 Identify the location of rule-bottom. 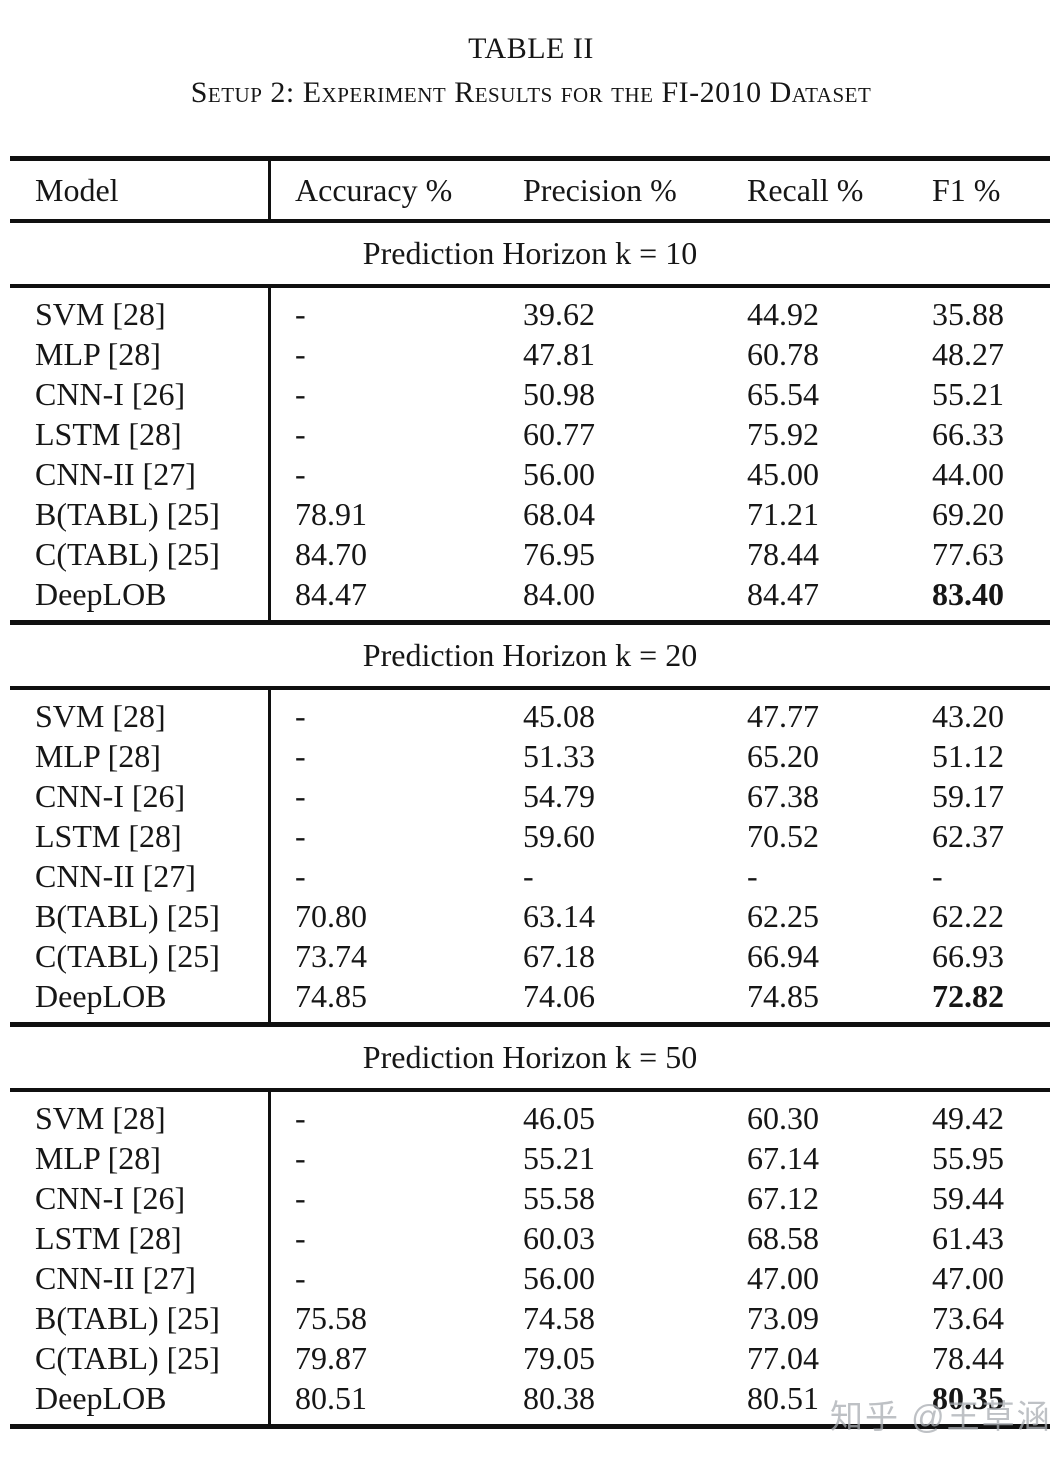
(530, 1426).